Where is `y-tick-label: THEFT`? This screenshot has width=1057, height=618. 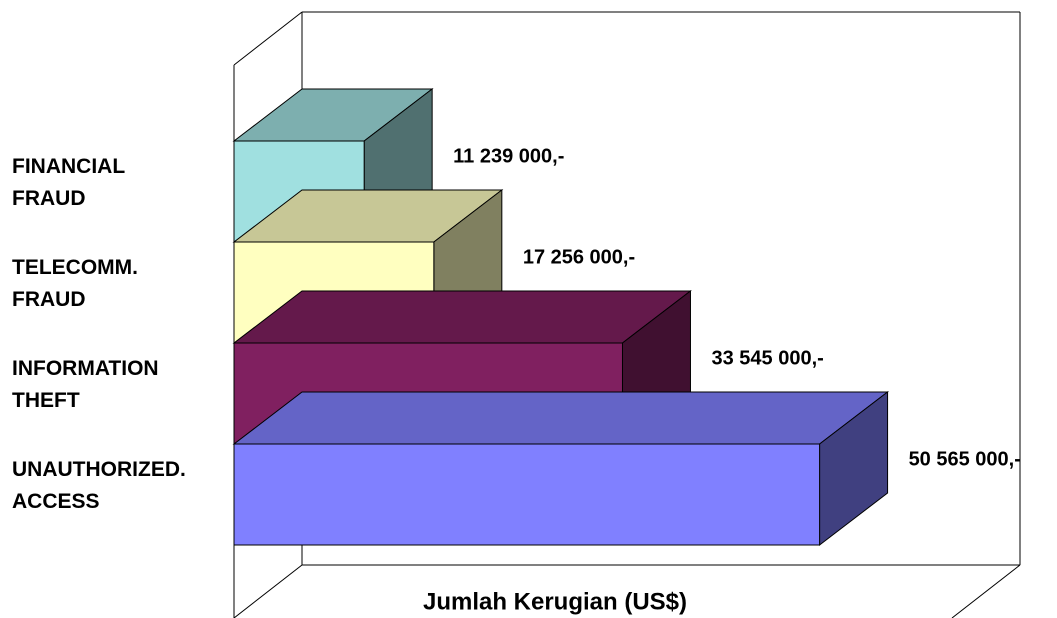
y-tick-label: THEFT is located at coordinates (46, 400).